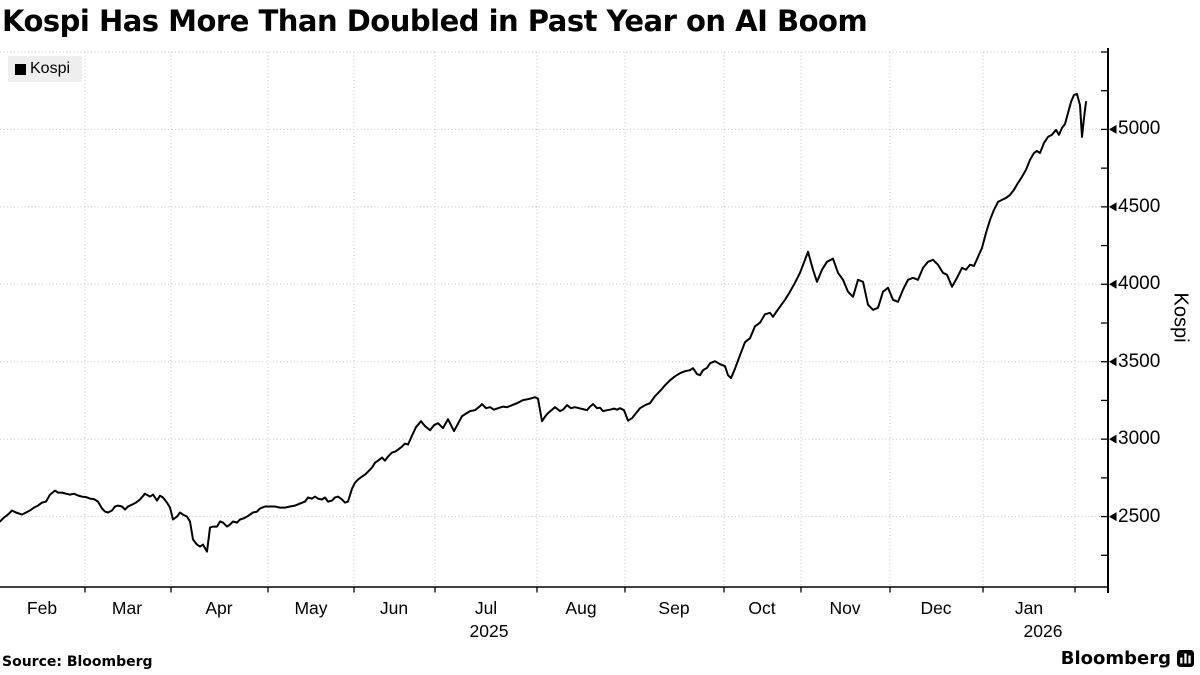  I want to click on bloomberg-logo: Bloomberg, so click(1127, 658).